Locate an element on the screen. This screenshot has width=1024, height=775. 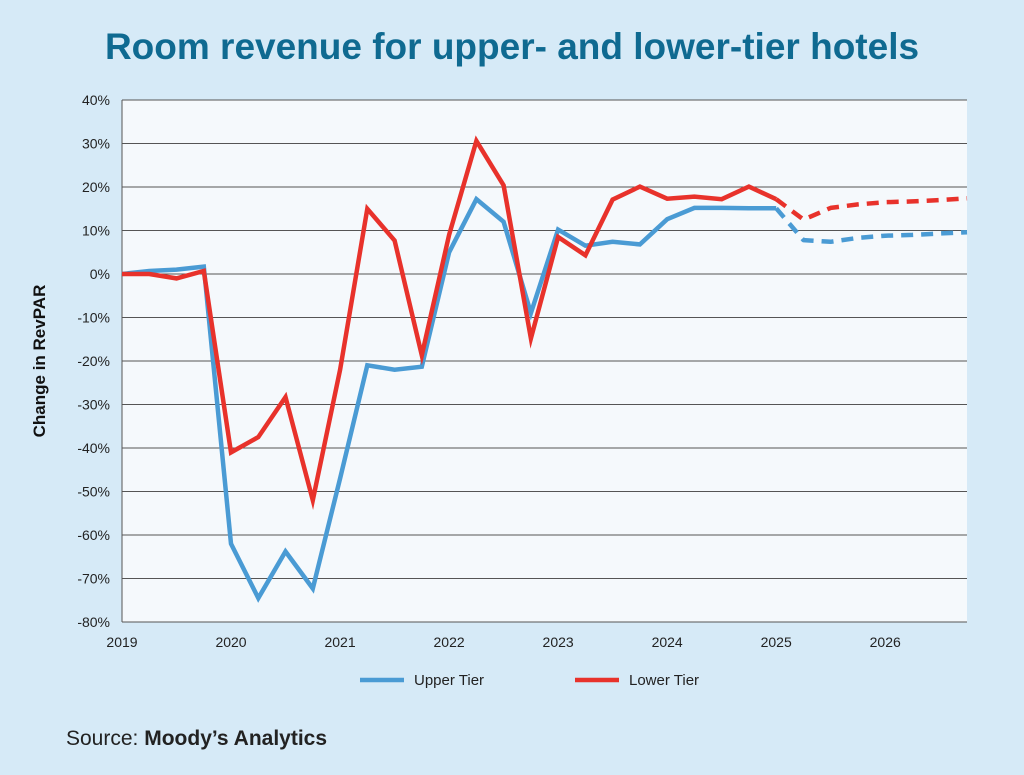
y-tick-label: -70% is located at coordinates (93, 579).